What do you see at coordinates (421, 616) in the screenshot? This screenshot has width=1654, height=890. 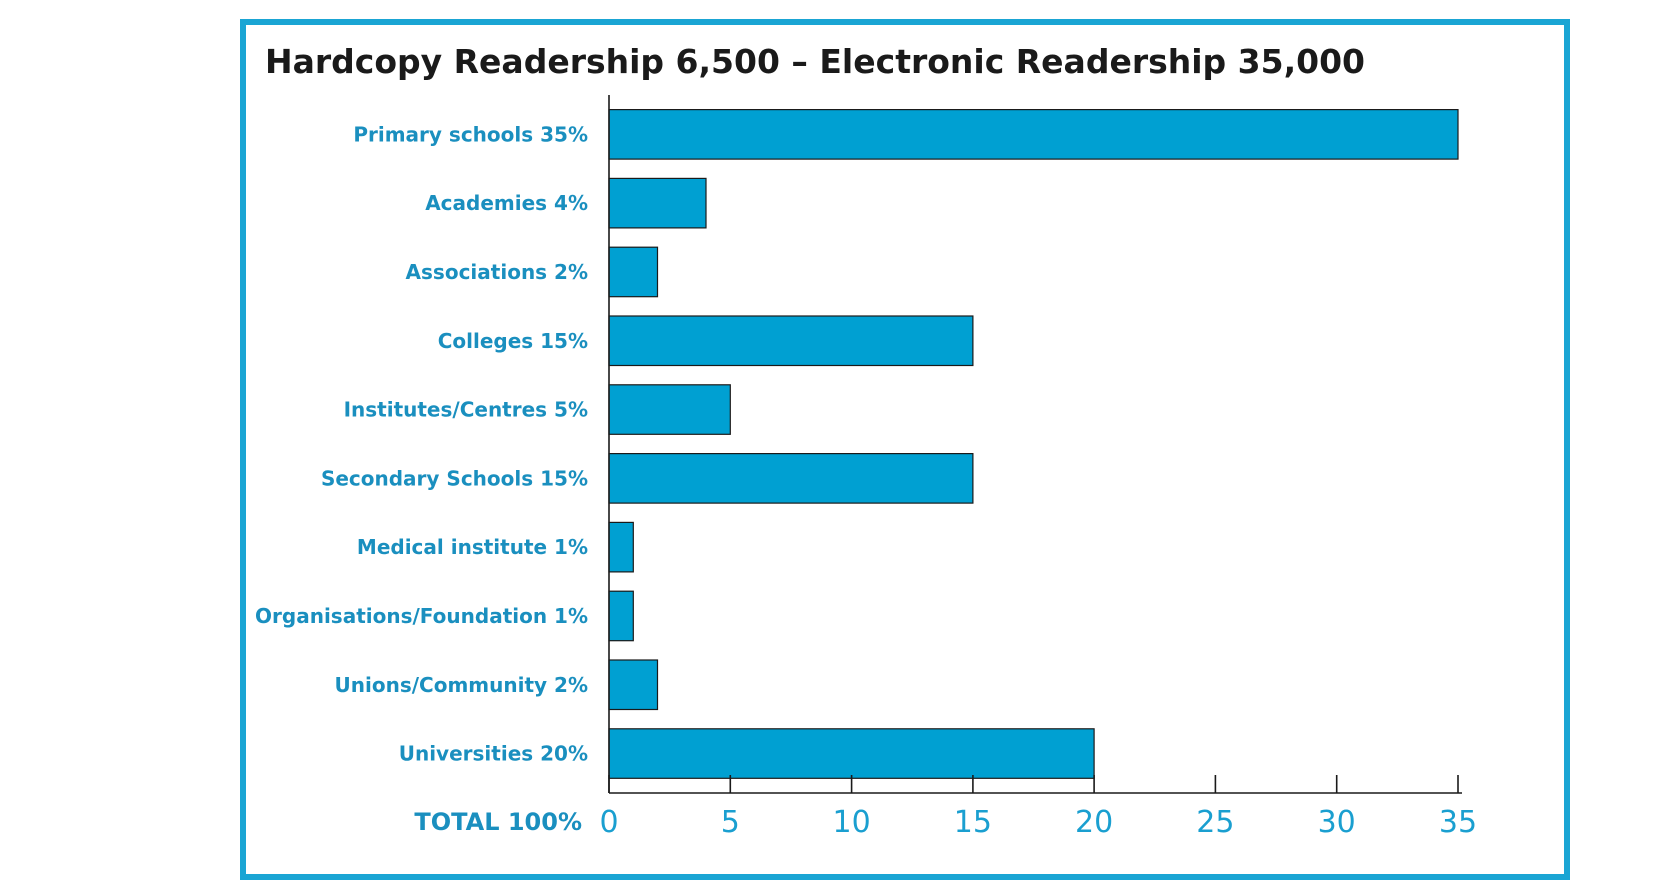 I see `category-label: Organisations/Foundation 1%` at bounding box center [421, 616].